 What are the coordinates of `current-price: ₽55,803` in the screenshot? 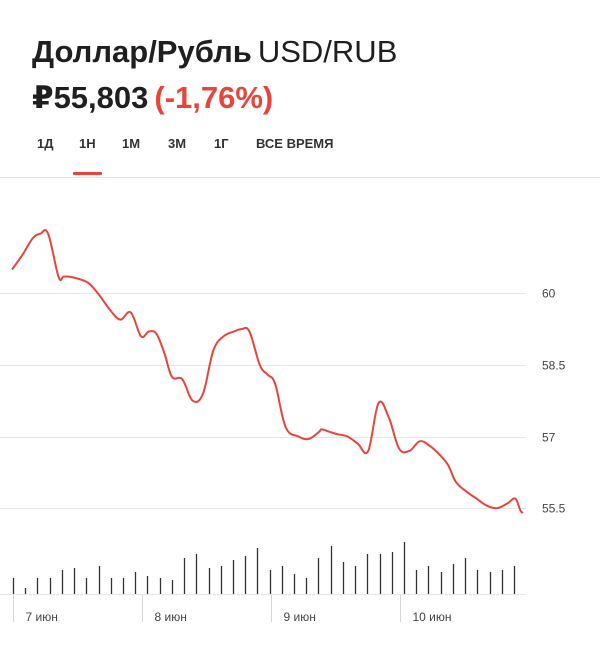 It's located at (90, 97).